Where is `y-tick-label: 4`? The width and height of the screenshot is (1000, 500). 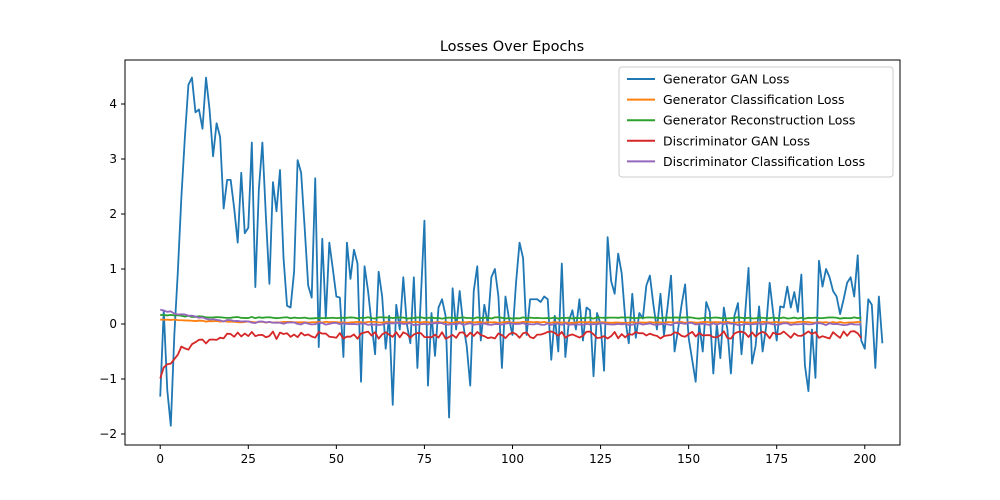
y-tick-label: 4 is located at coordinates (113, 104).